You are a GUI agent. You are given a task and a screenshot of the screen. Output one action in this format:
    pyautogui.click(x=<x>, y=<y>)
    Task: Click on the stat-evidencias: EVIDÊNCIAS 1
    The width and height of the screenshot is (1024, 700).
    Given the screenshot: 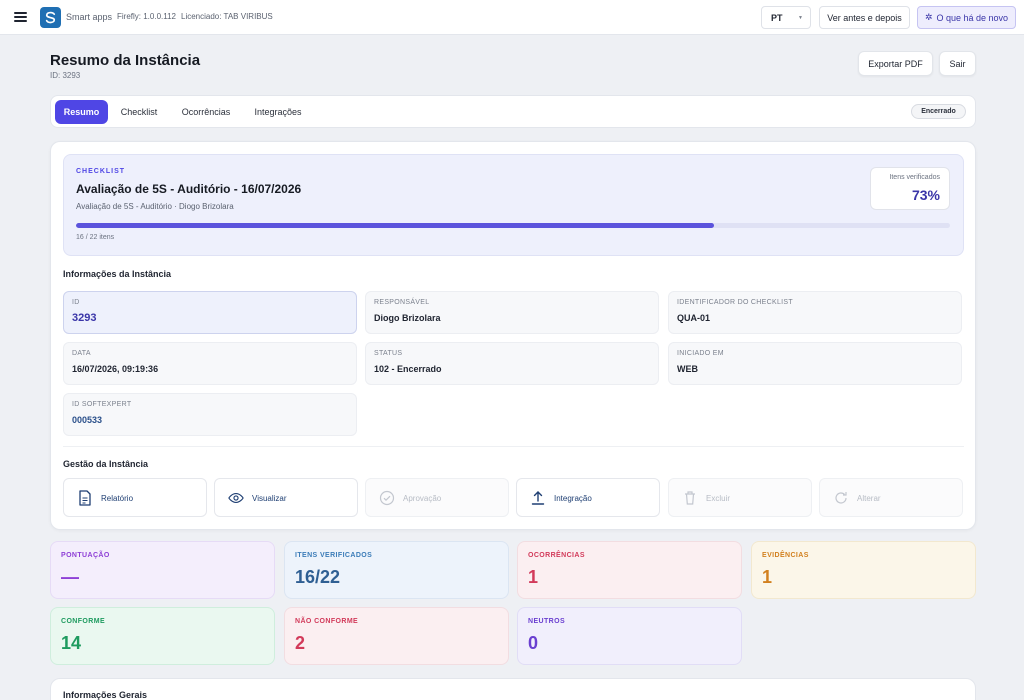 What is the action you would take?
    pyautogui.click(x=863, y=570)
    